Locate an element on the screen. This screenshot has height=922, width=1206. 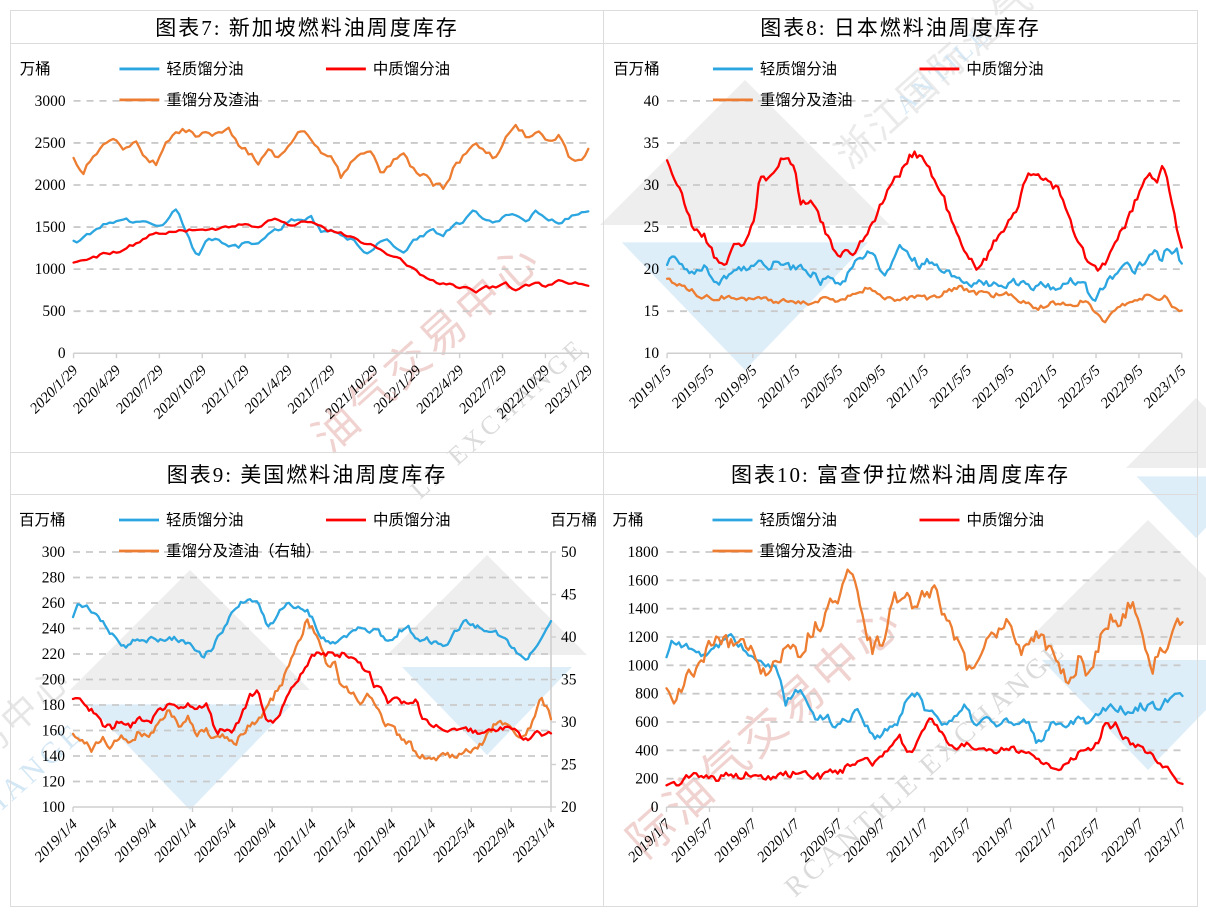
y-axis-tick-label: 35 is located at coordinates (652, 143).